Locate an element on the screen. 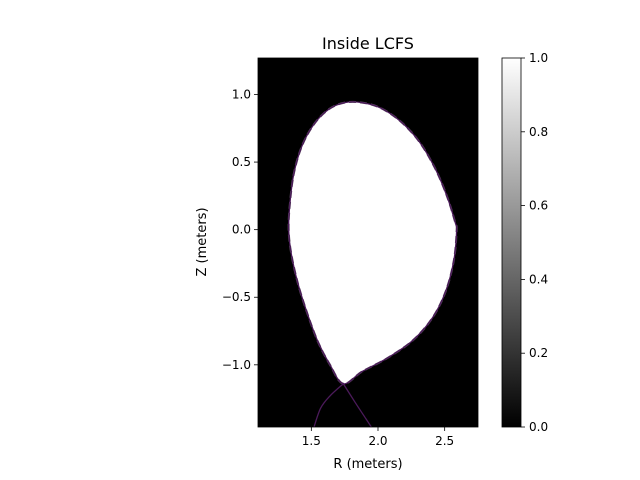  x-axis-ticks: 1.5 2.0 2.5 is located at coordinates (378, 437).